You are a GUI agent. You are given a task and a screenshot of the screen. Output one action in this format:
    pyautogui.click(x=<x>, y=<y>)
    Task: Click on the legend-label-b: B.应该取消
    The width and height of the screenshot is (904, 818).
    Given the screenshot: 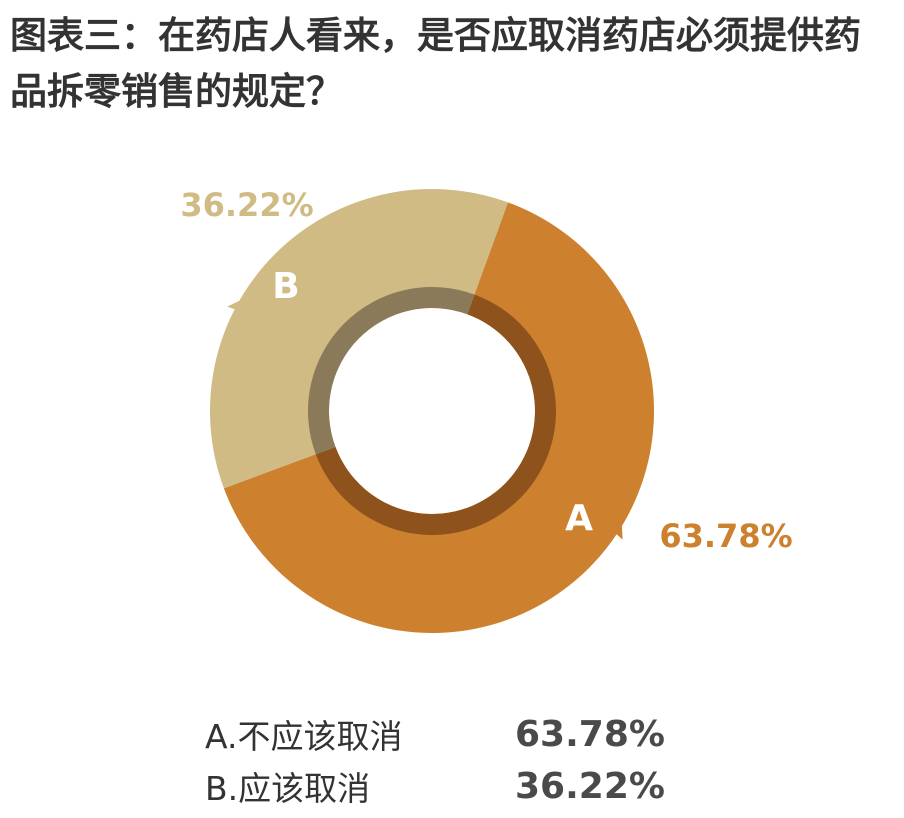 What is the action you would take?
    pyautogui.click(x=288, y=788)
    